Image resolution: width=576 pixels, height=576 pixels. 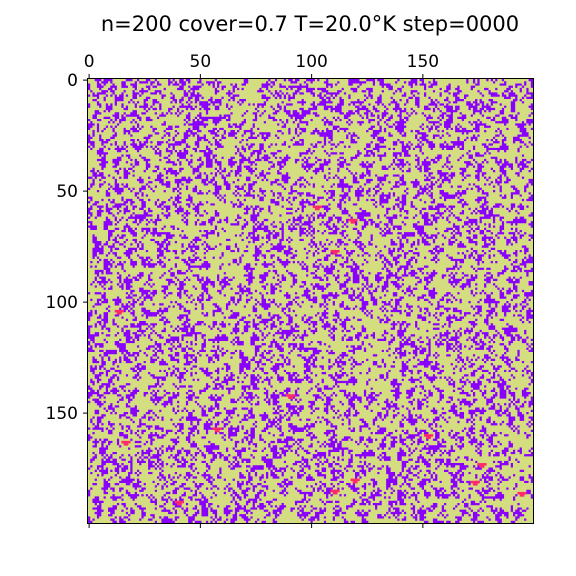 I want to click on y-tick-label: 100, so click(x=62, y=303).